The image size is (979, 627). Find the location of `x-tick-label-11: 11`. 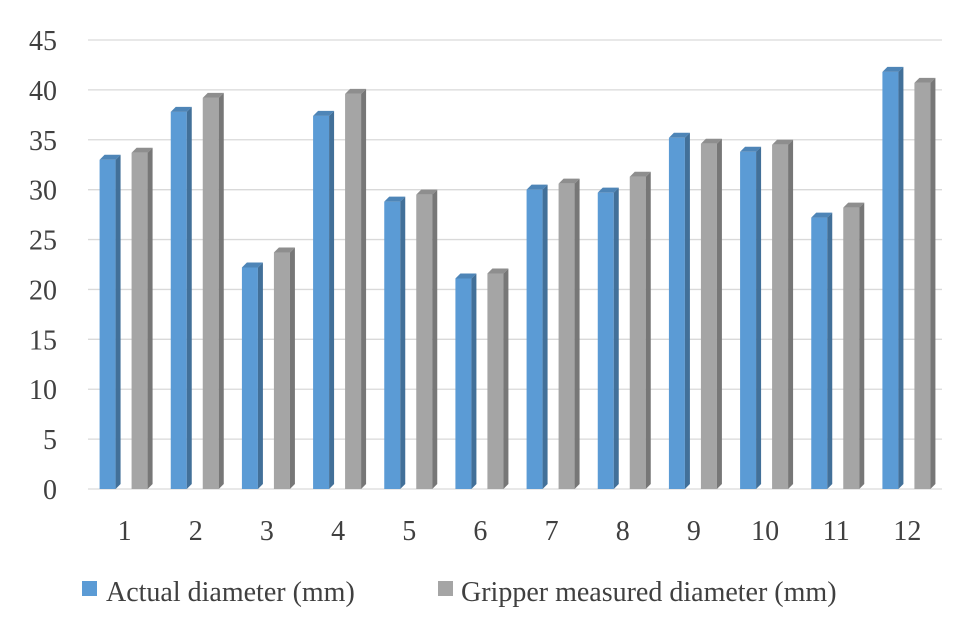

x-tick-label-11: 11 is located at coordinates (836, 531).